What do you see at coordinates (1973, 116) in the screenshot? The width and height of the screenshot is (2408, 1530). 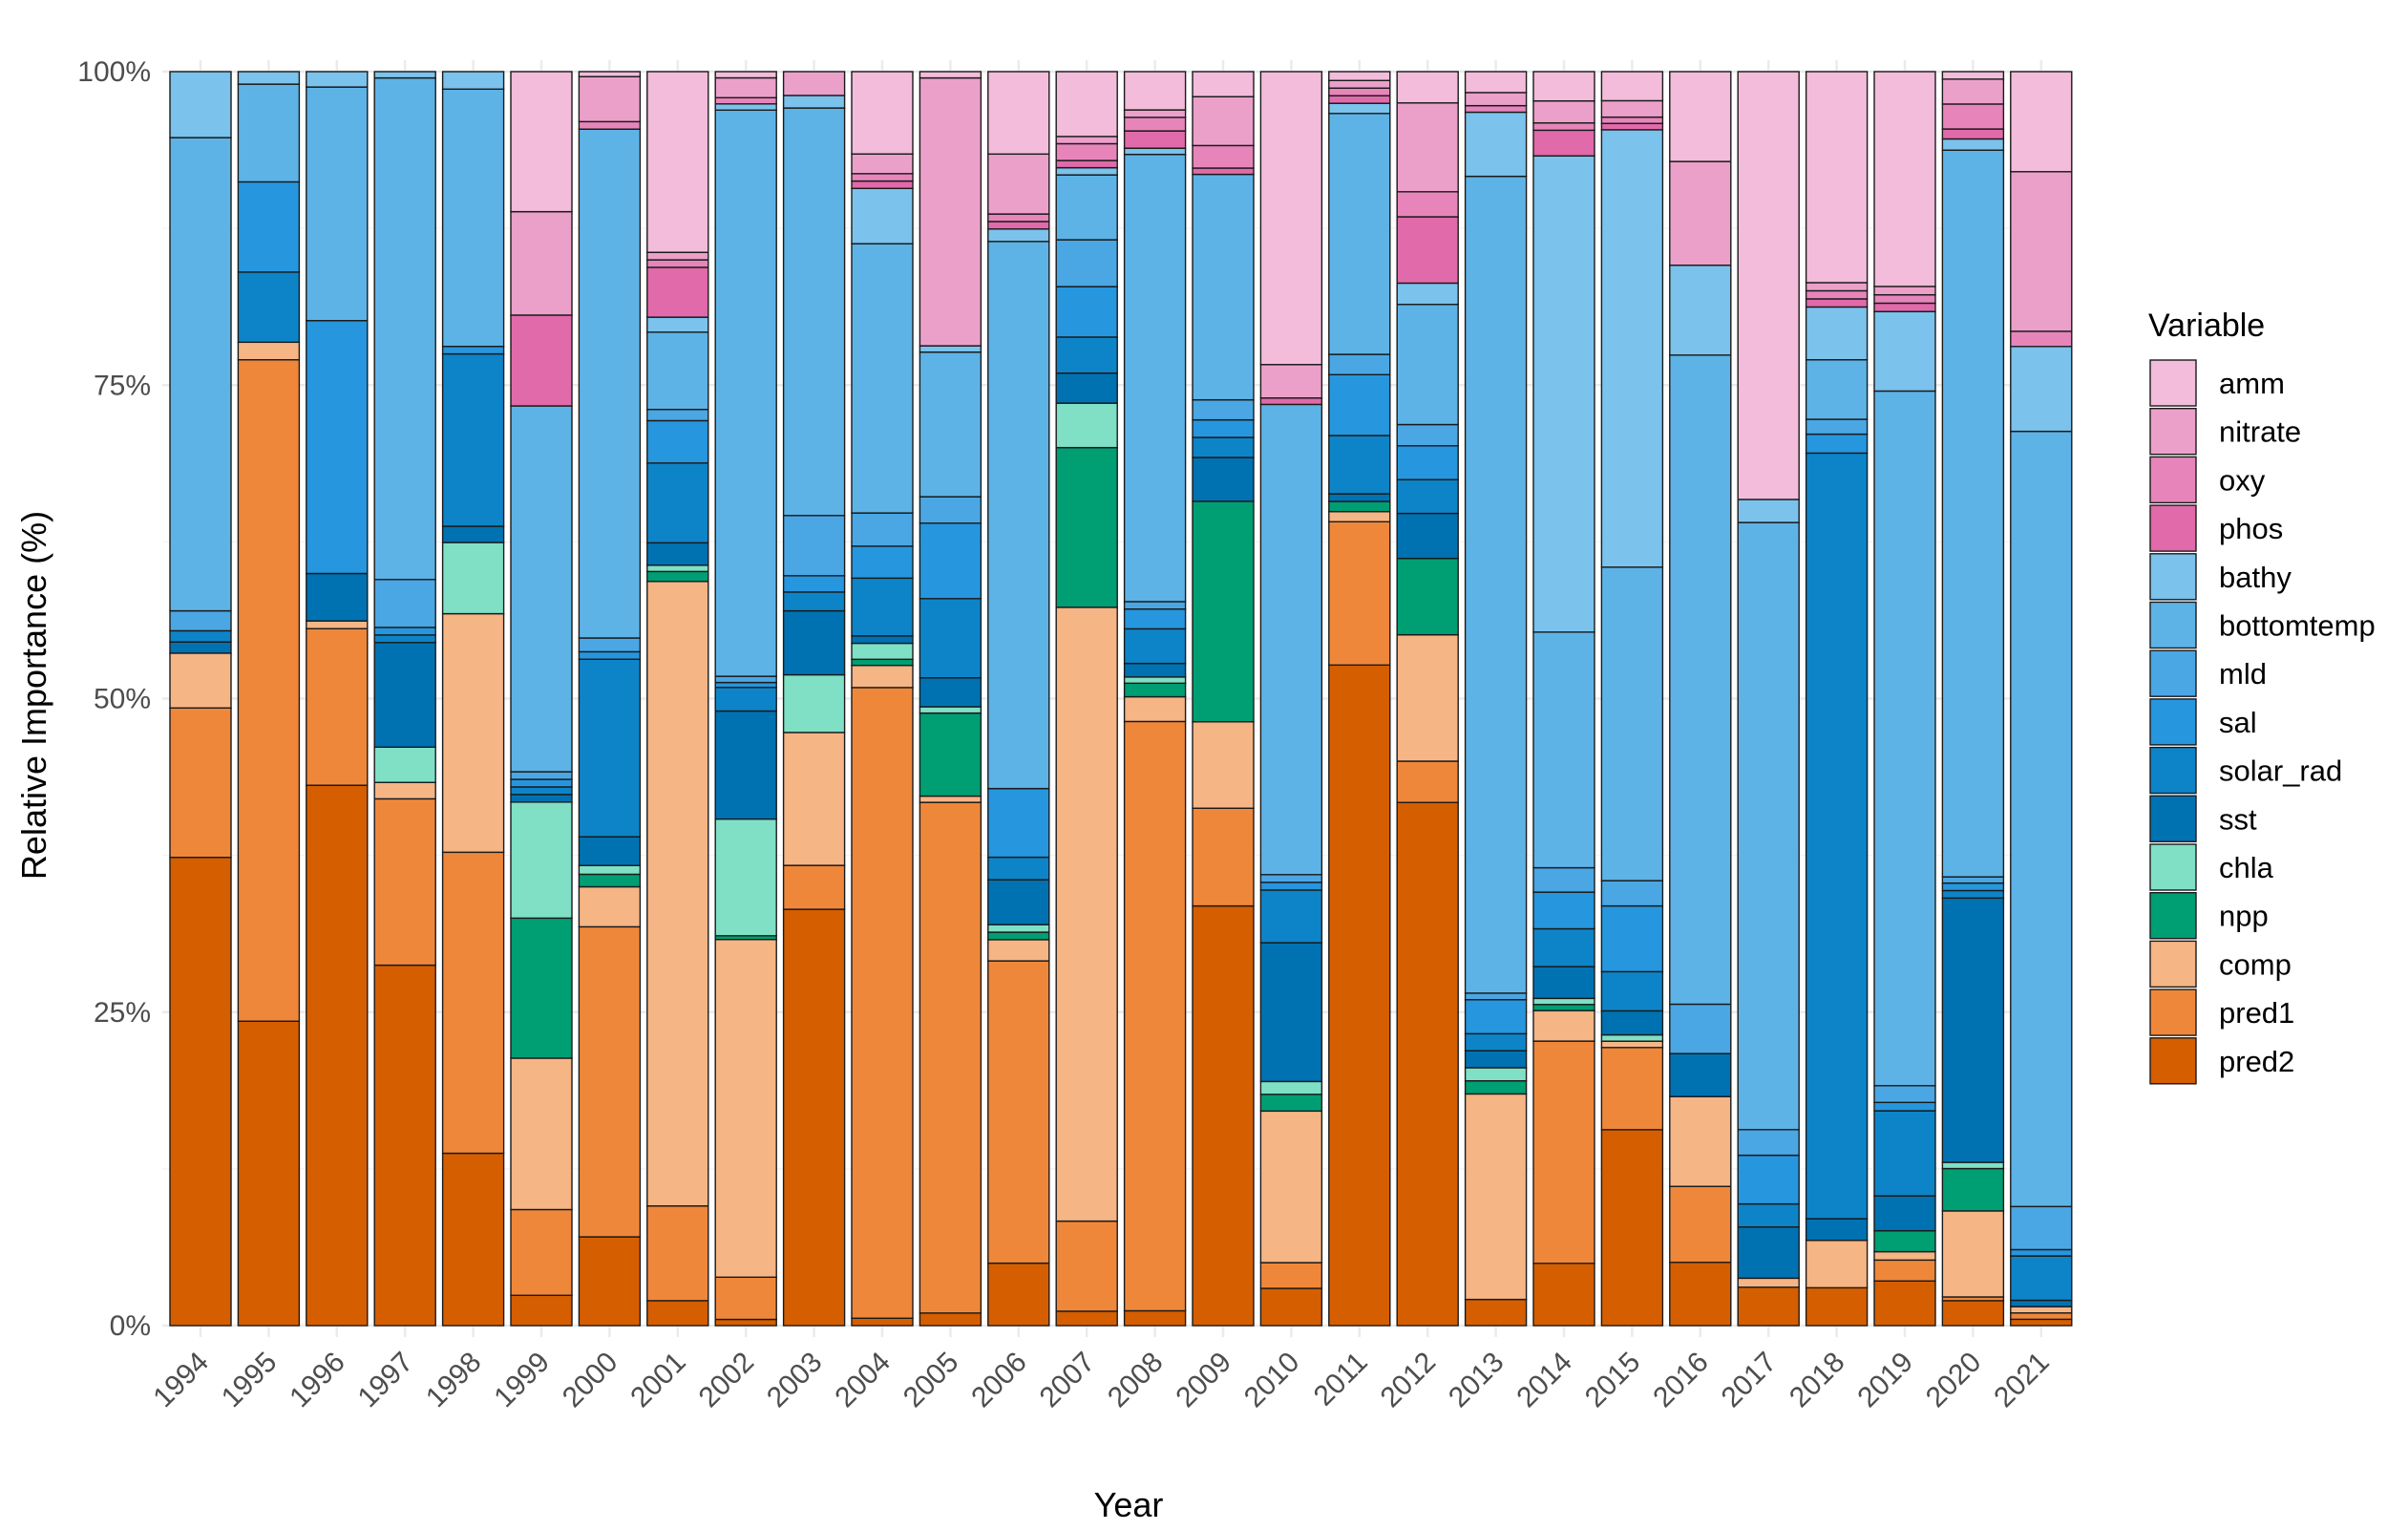 I see `bar-segment-oxy-2020` at bounding box center [1973, 116].